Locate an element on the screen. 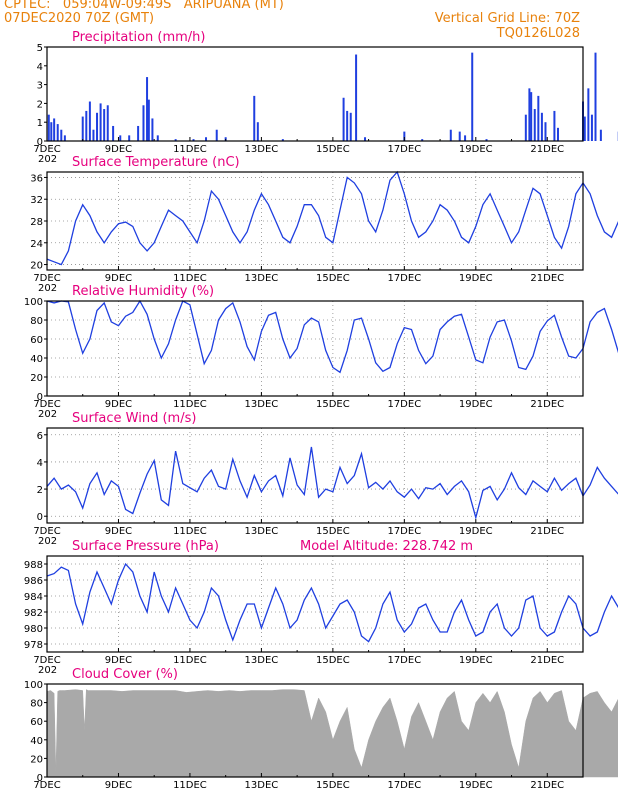 The width and height of the screenshot is (618, 800). y-tick-label: 982 is located at coordinates (33, 613).